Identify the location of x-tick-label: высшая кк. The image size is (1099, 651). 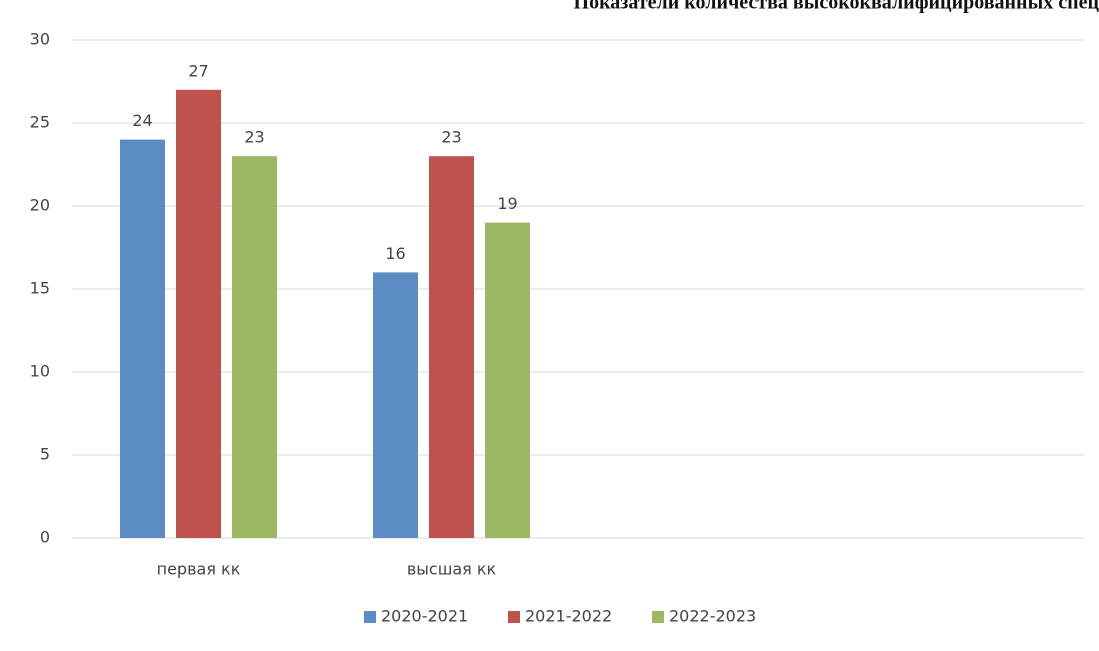
(452, 569).